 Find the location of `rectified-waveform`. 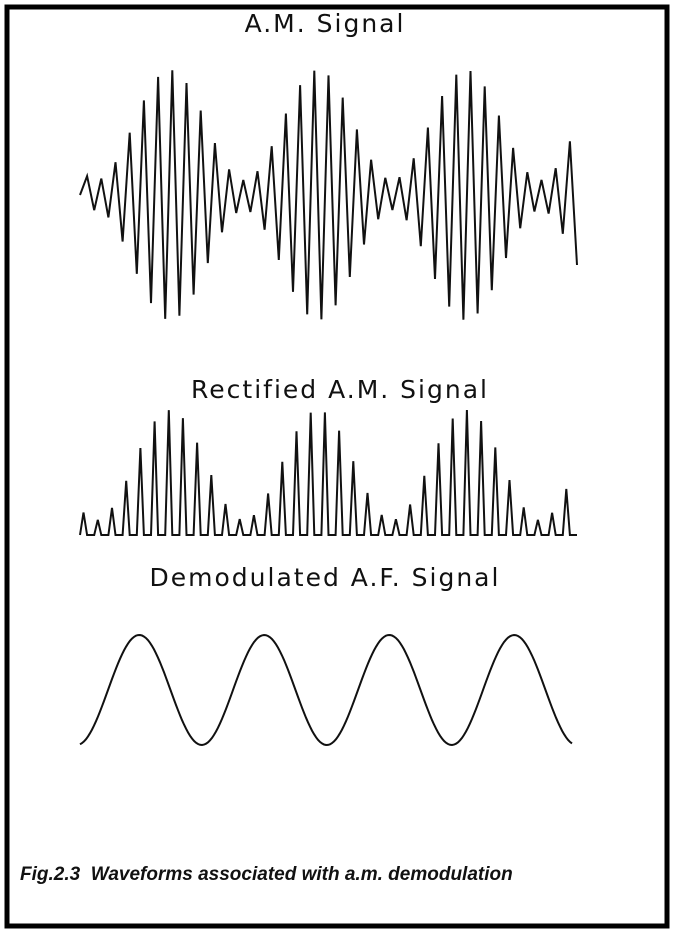

rectified-waveform is located at coordinates (328, 472).